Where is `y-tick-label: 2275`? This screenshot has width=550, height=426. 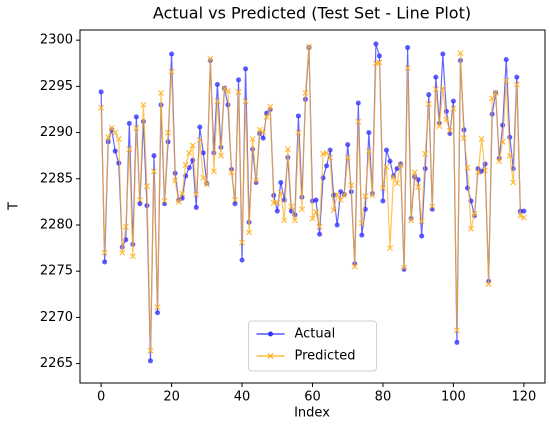 y-tick-label: 2275 is located at coordinates (56, 271).